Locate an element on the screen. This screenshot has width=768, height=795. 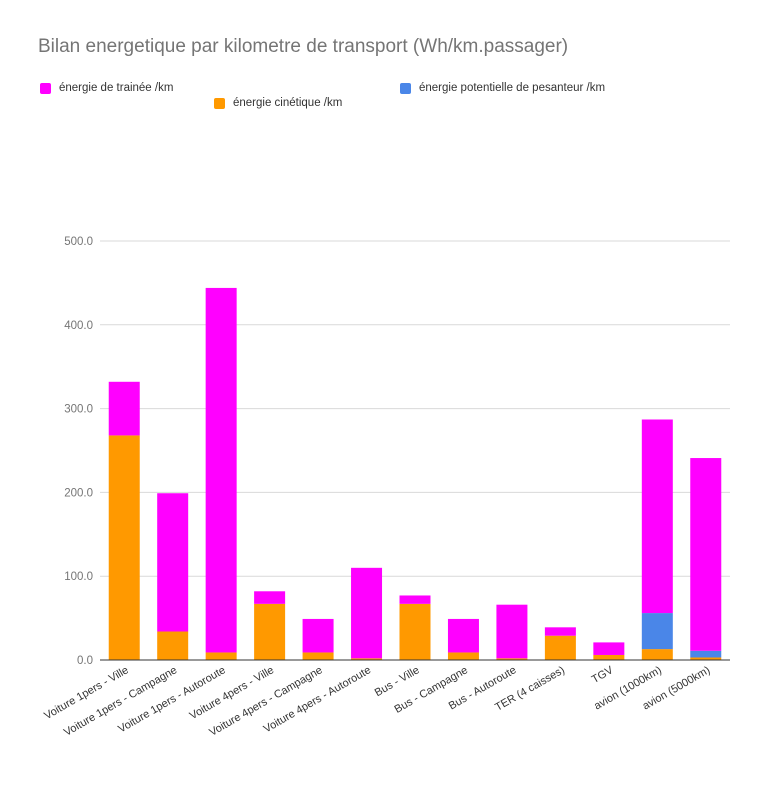
legend-item-trainee: énergie de trainée /km is located at coordinates (106, 88).